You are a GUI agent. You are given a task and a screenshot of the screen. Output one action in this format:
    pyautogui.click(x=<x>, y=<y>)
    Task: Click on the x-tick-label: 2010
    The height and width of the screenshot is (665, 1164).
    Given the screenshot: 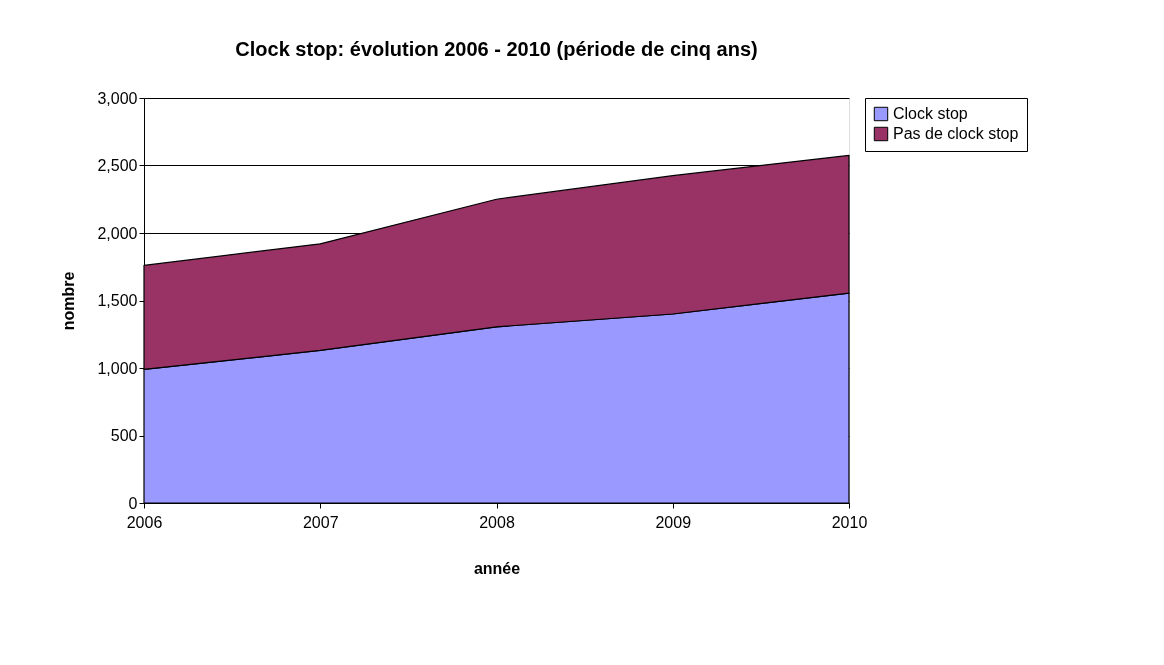 What is the action you would take?
    pyautogui.click(x=849, y=522)
    